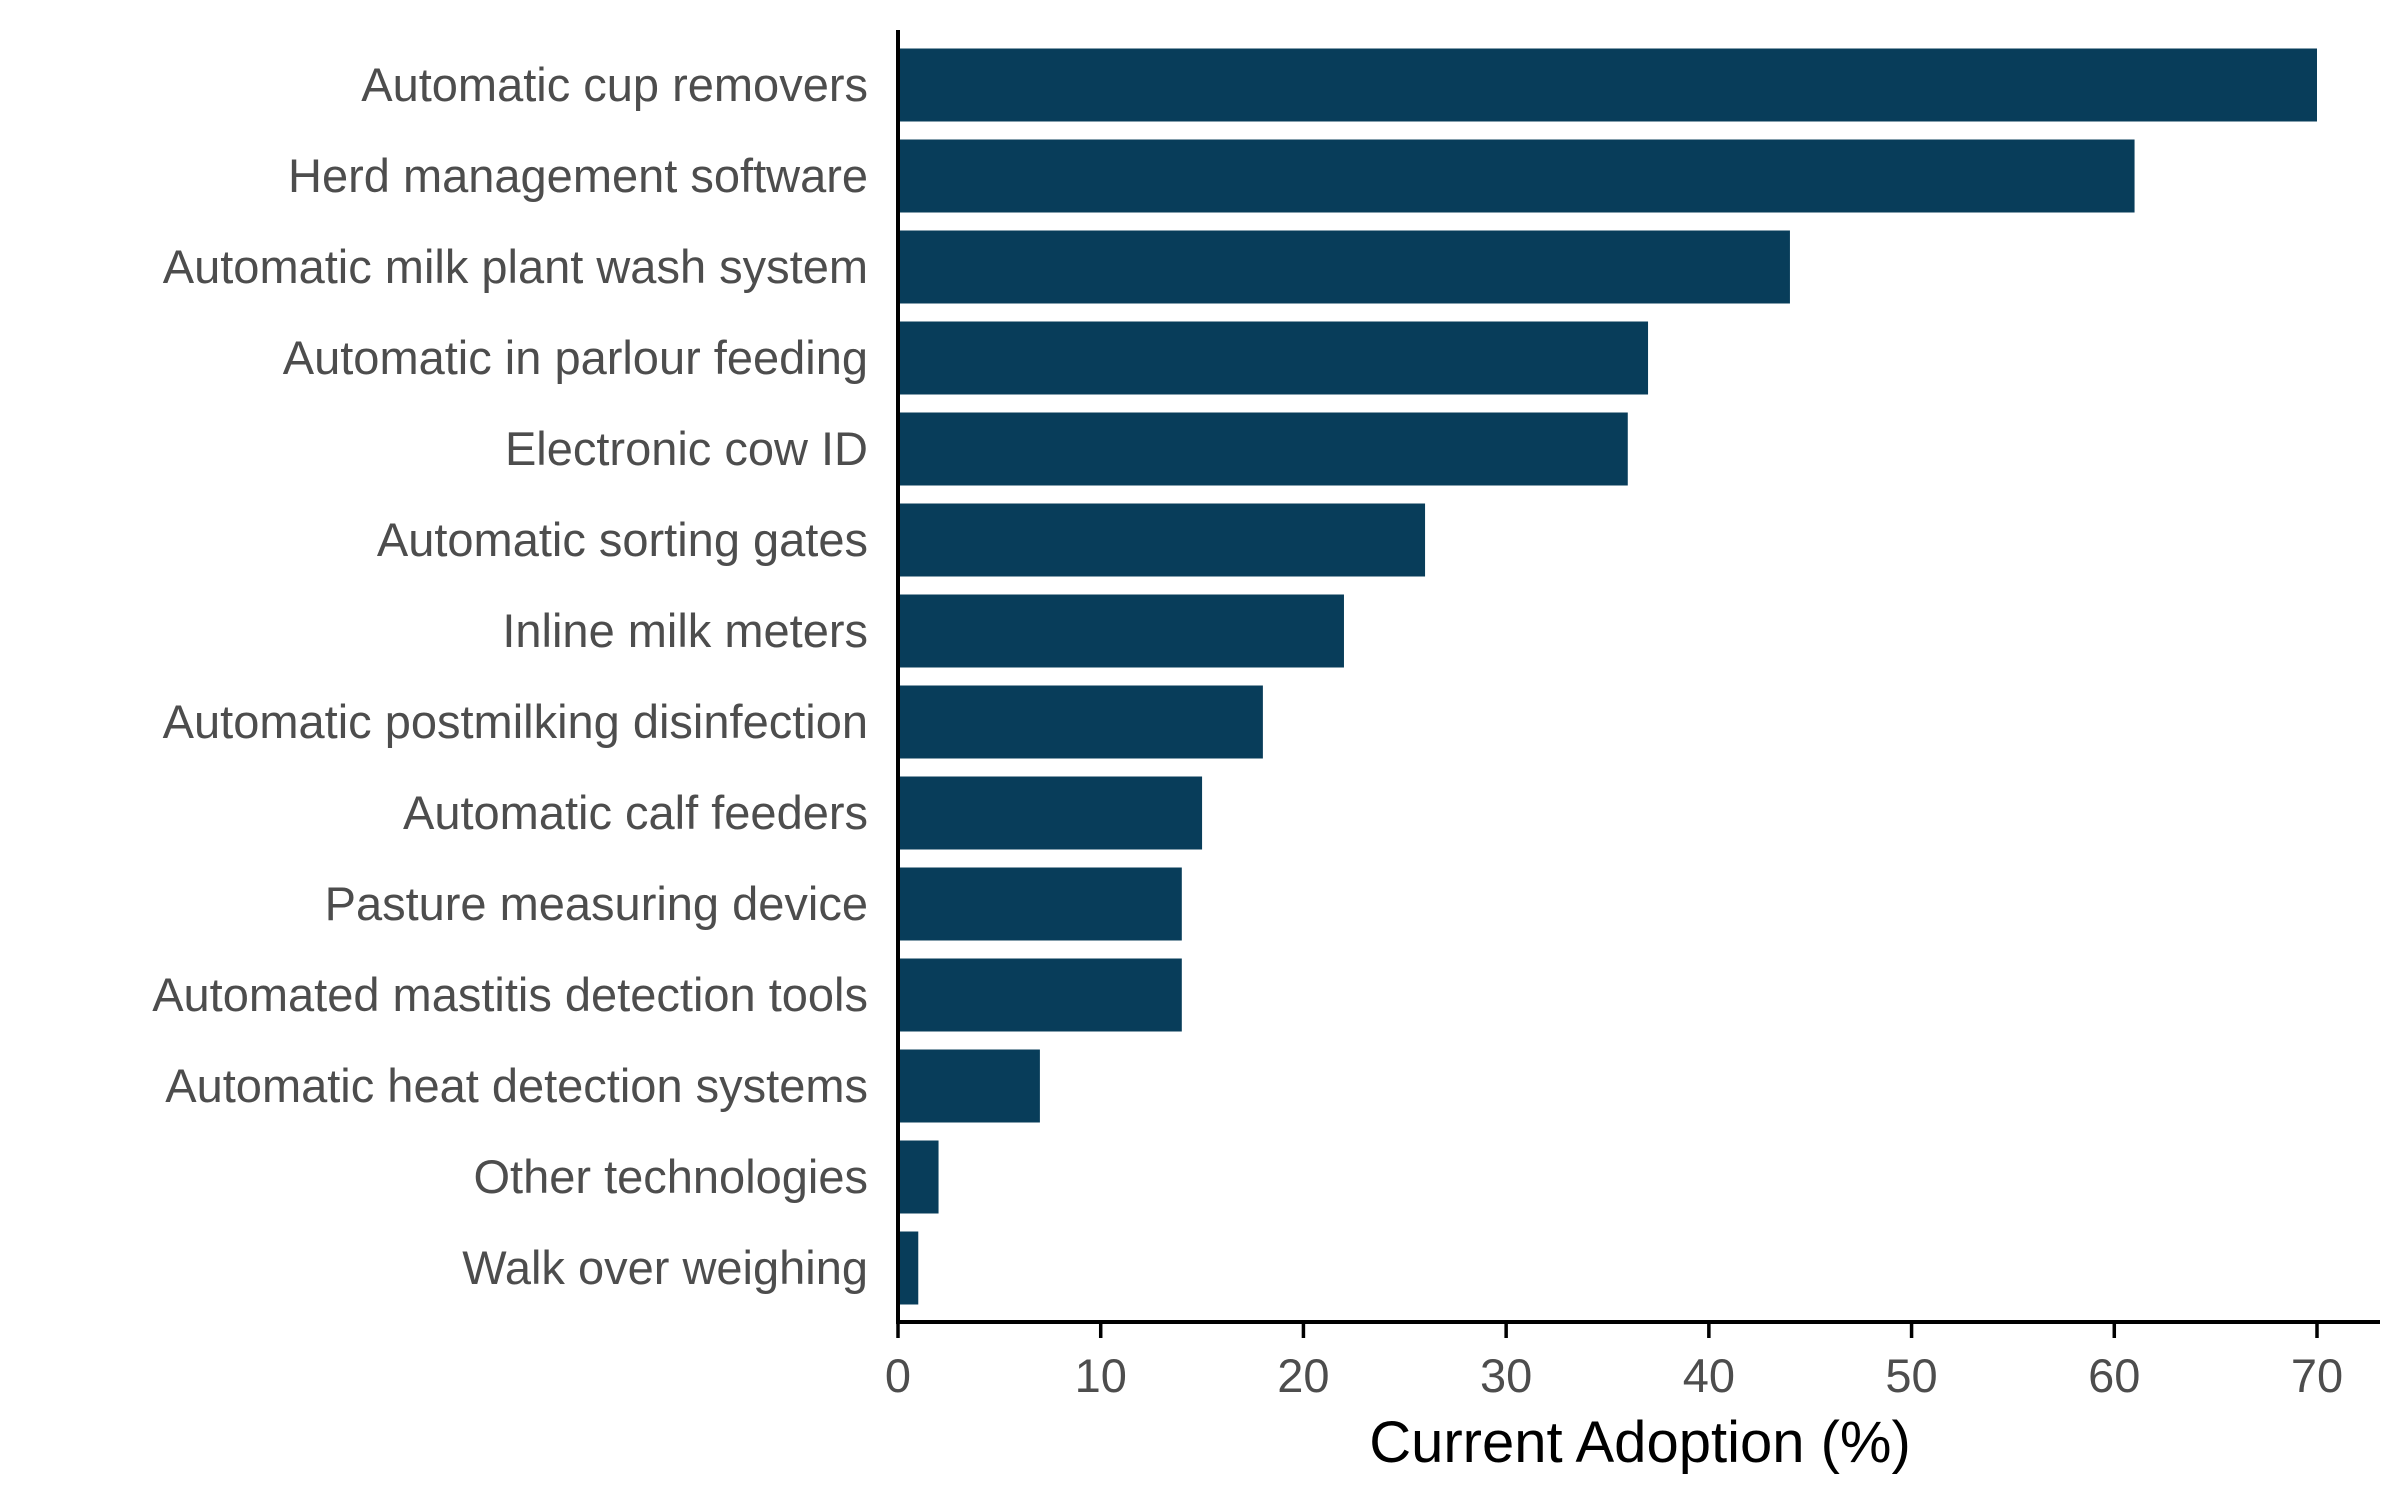 This screenshot has width=2400, height=1500. Describe the element at coordinates (2317, 1375) in the screenshot. I see `x-tick-label: 70` at that location.